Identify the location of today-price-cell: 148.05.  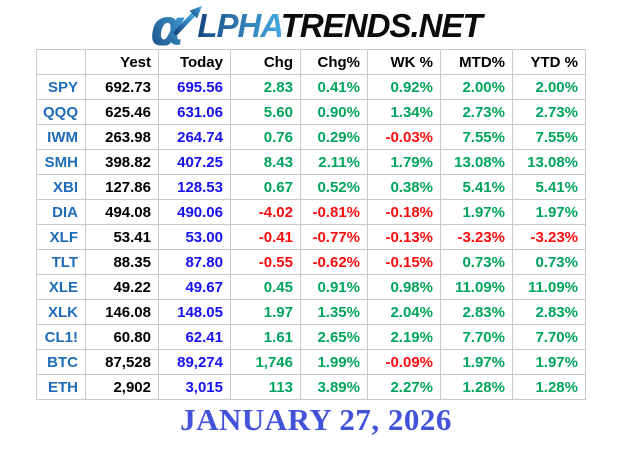
(194, 312).